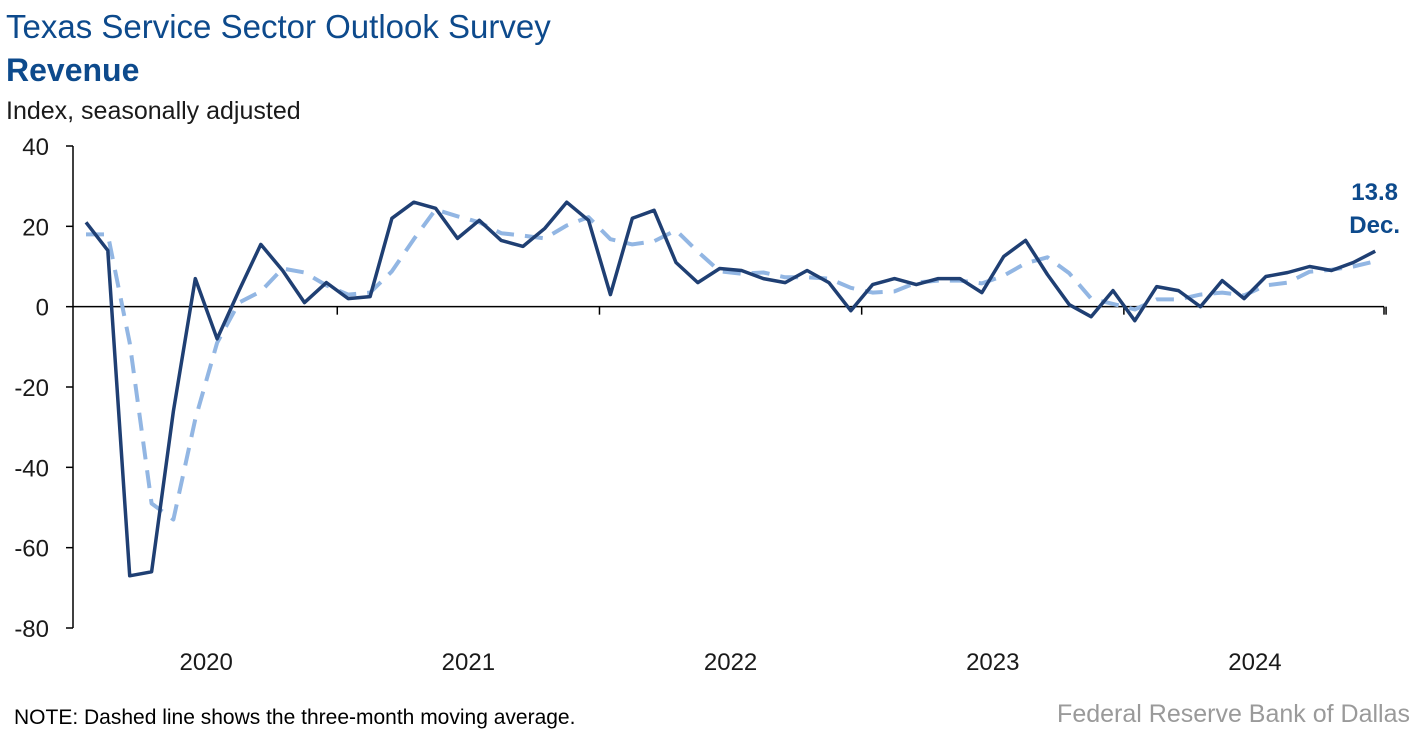 Image resolution: width=1422 pixels, height=738 pixels. What do you see at coordinates (35, 227) in the screenshot?
I see `y-tick-label: 20` at bounding box center [35, 227].